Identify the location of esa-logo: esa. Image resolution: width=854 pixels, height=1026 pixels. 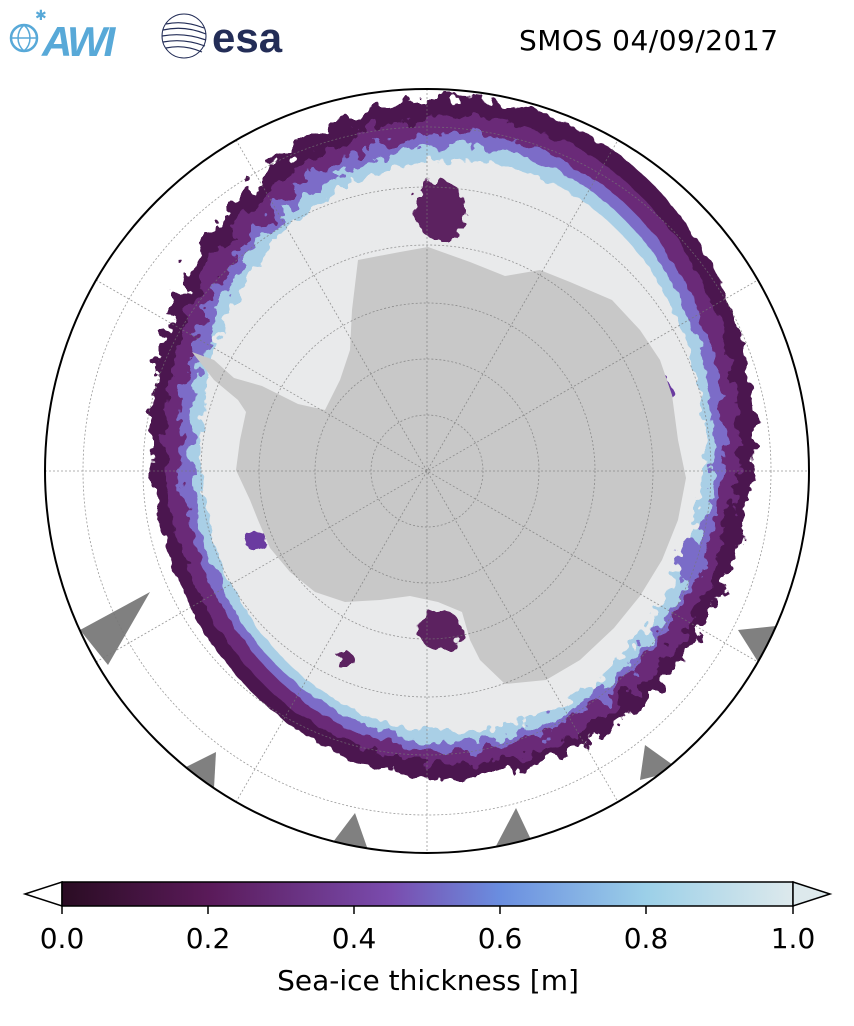
(222, 37).